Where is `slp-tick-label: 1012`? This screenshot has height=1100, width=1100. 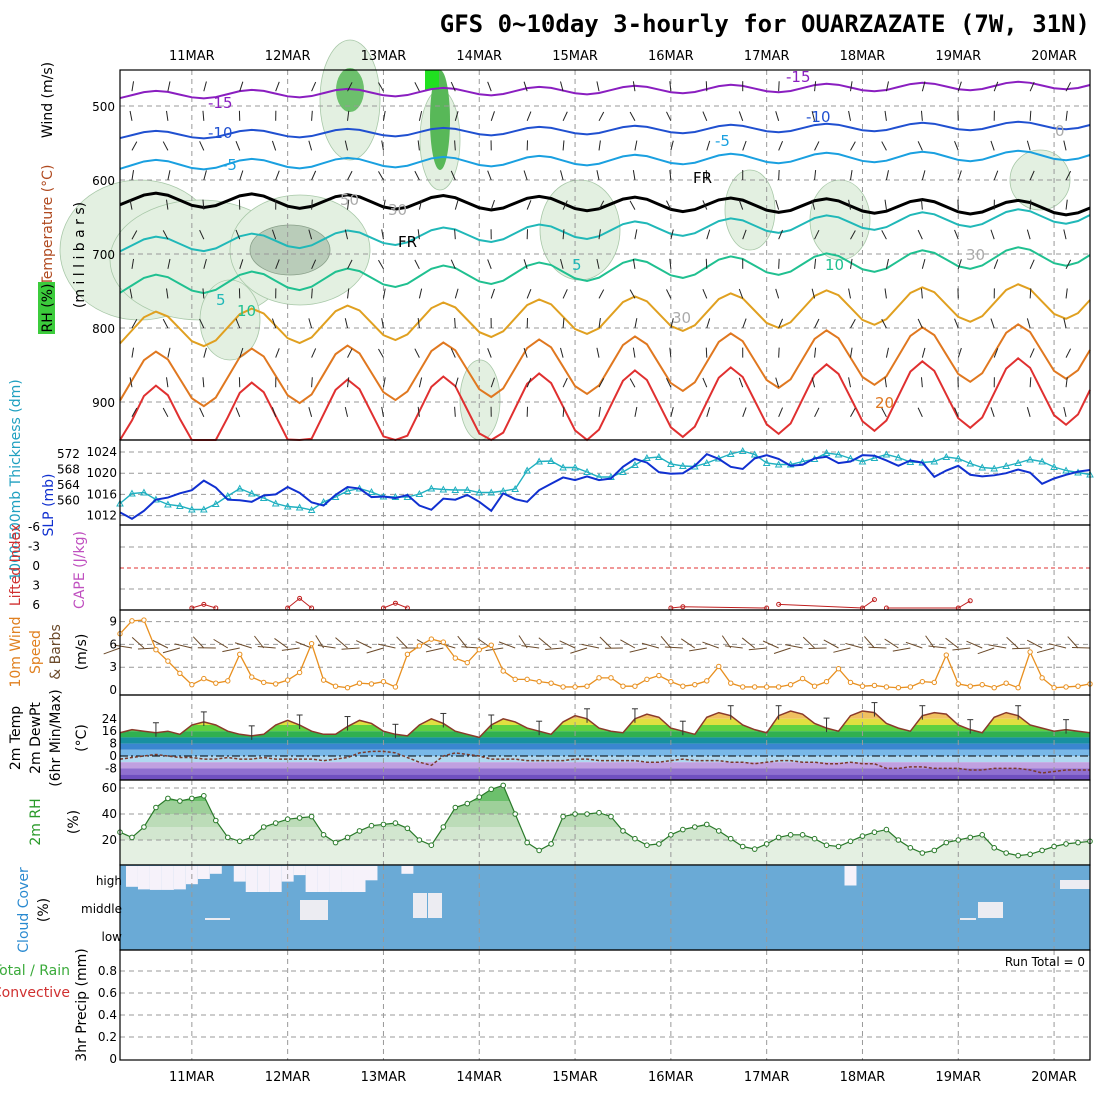 slp-tick-label: 1012 is located at coordinates (101, 516).